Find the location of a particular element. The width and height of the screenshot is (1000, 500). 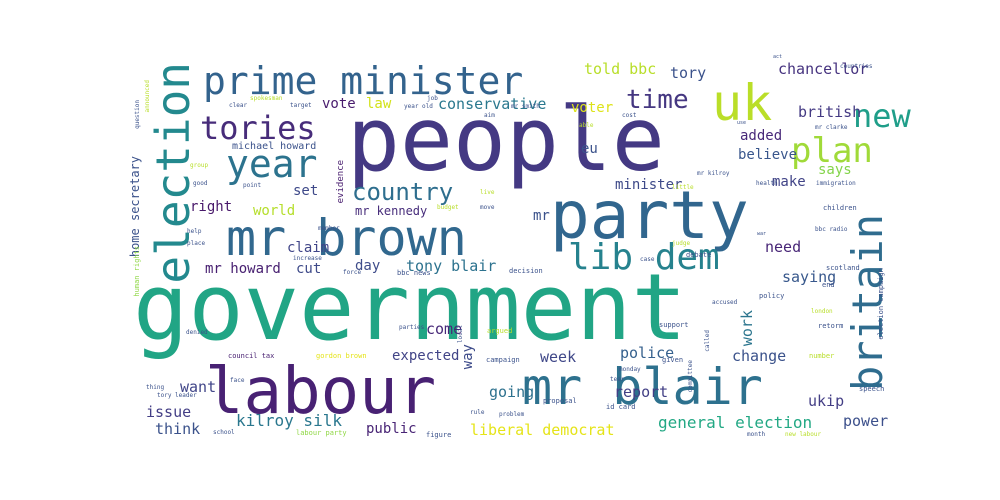

word-countries: countries is located at coordinates (856, 66).